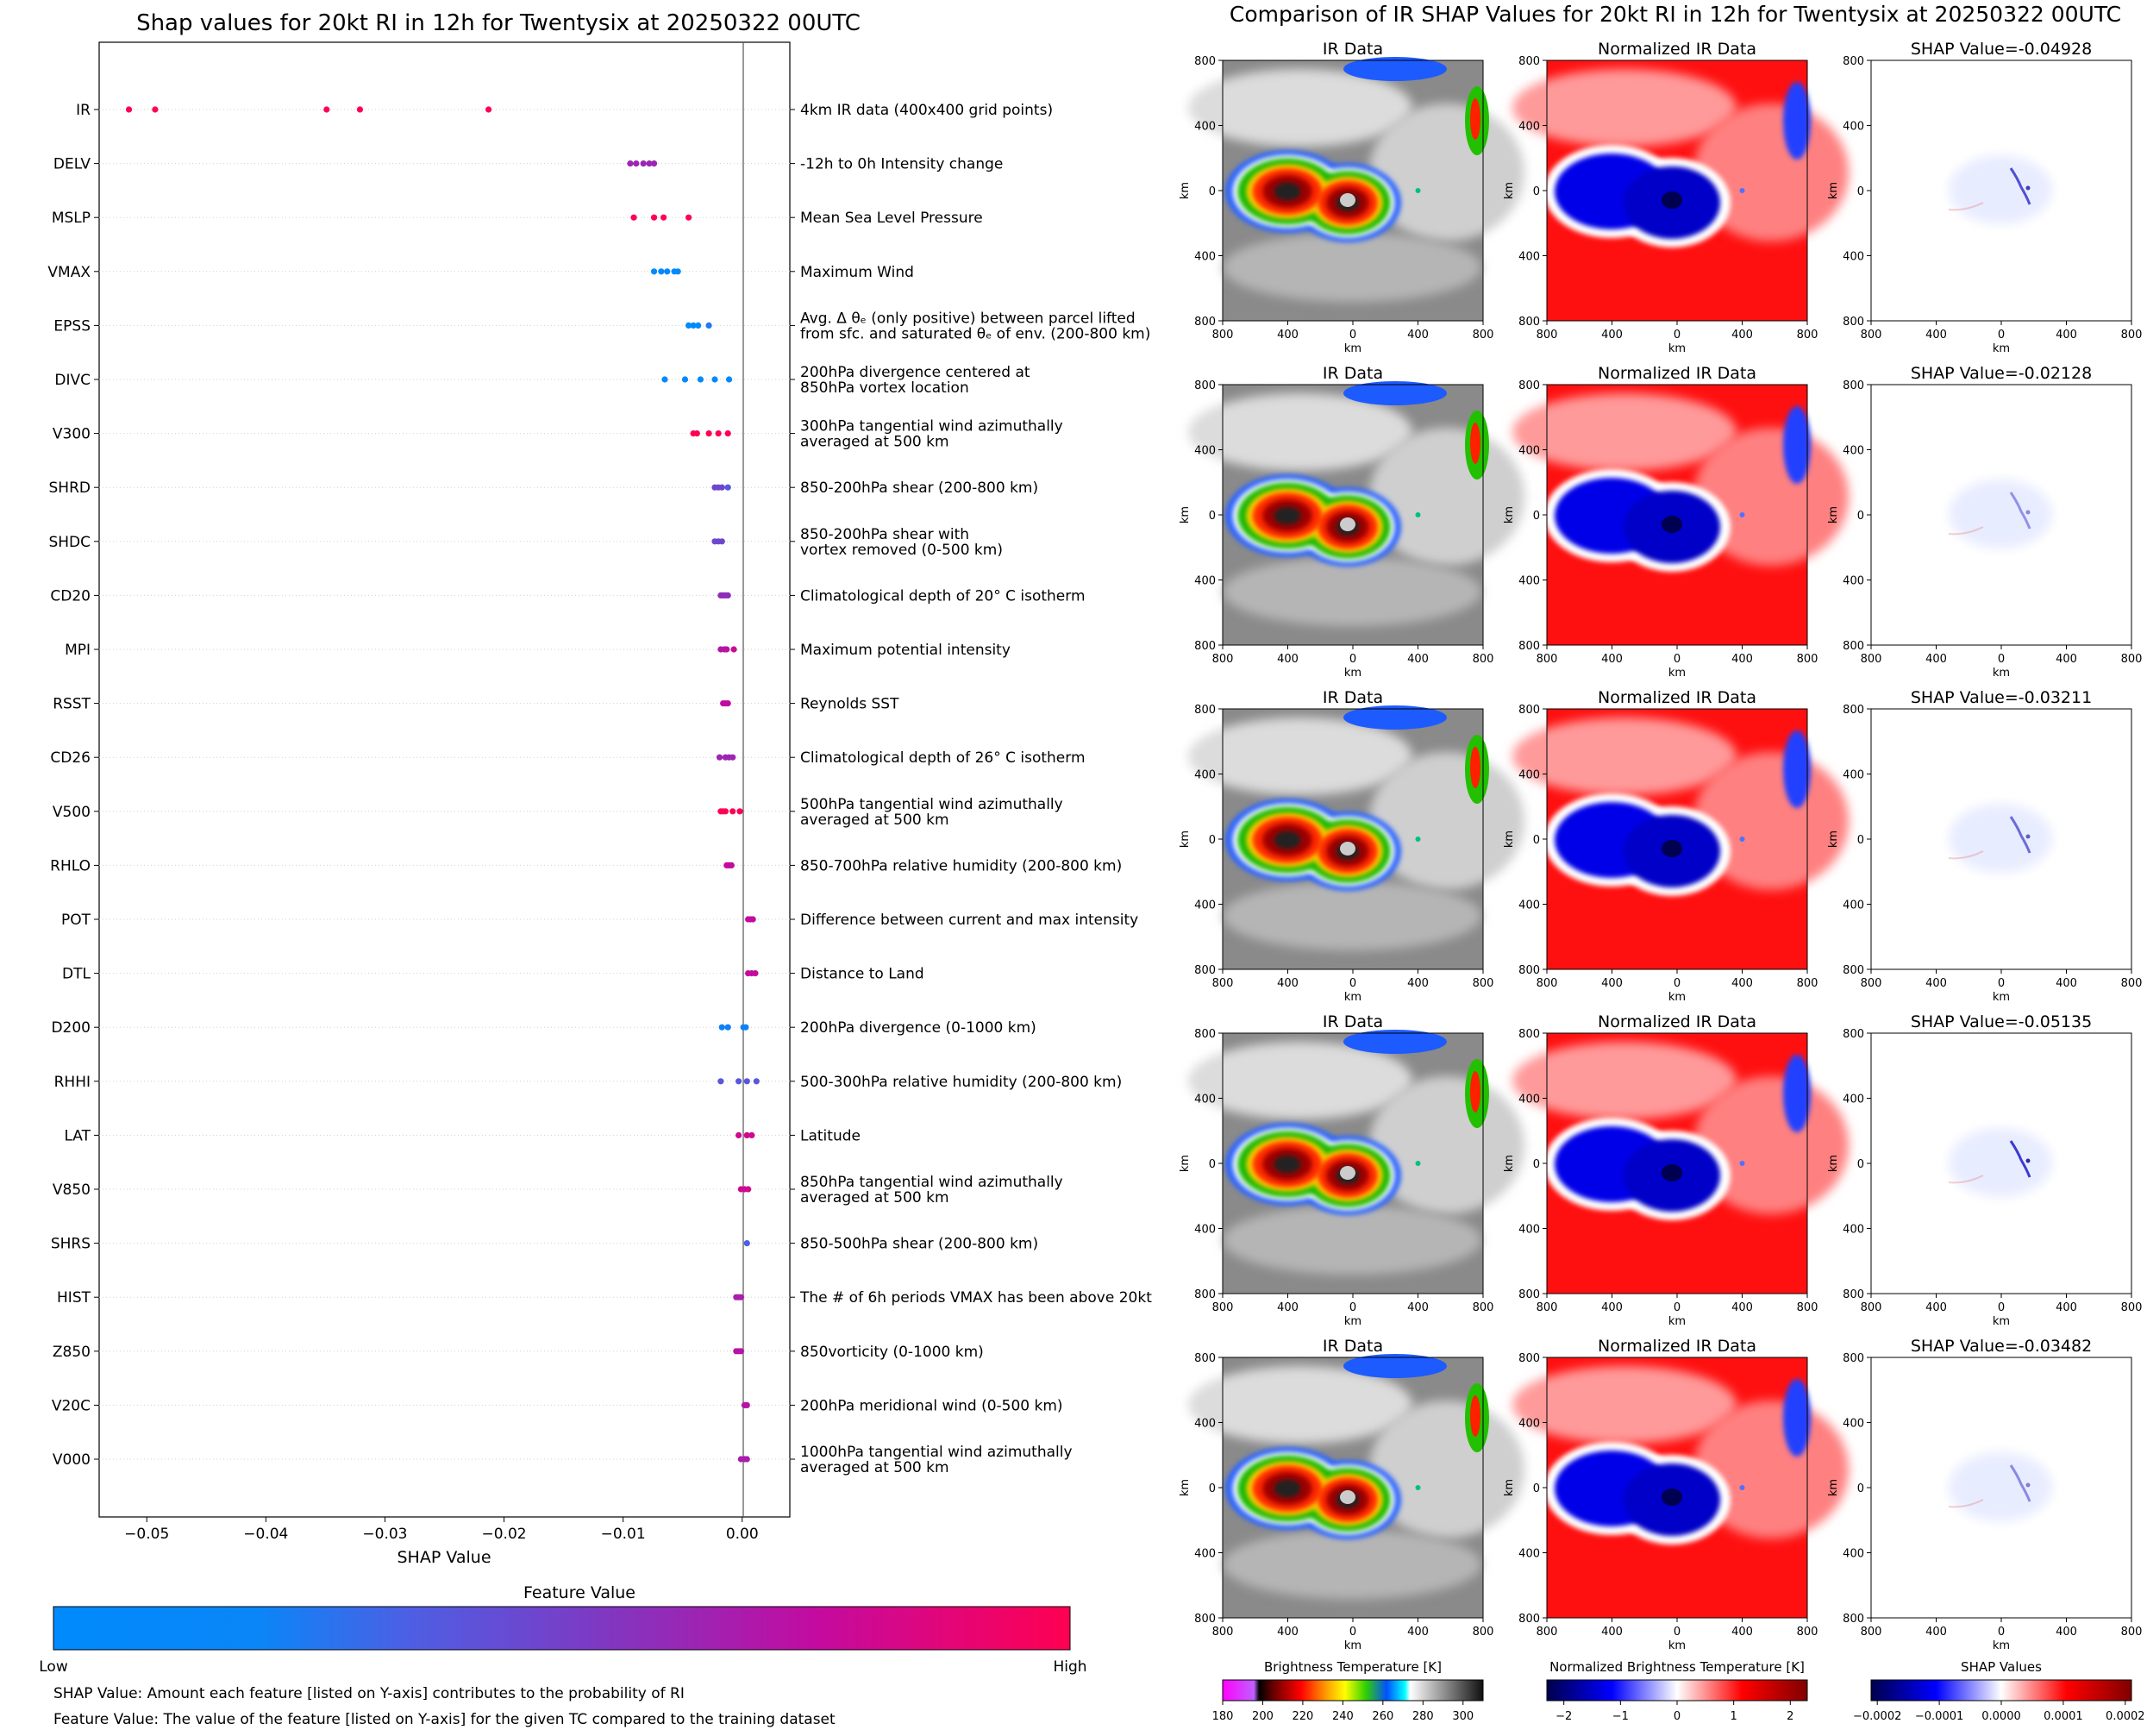 This screenshot has width=2147, height=1736. Describe the element at coordinates (1223, 1716) in the screenshot. I see `colorbar-tick-label: 180` at that location.